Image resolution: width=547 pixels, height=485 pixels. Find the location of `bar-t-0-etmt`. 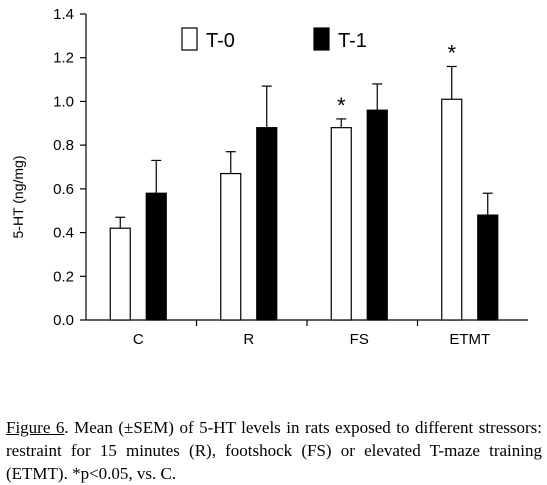

bar-t-0-etmt is located at coordinates (452, 209).